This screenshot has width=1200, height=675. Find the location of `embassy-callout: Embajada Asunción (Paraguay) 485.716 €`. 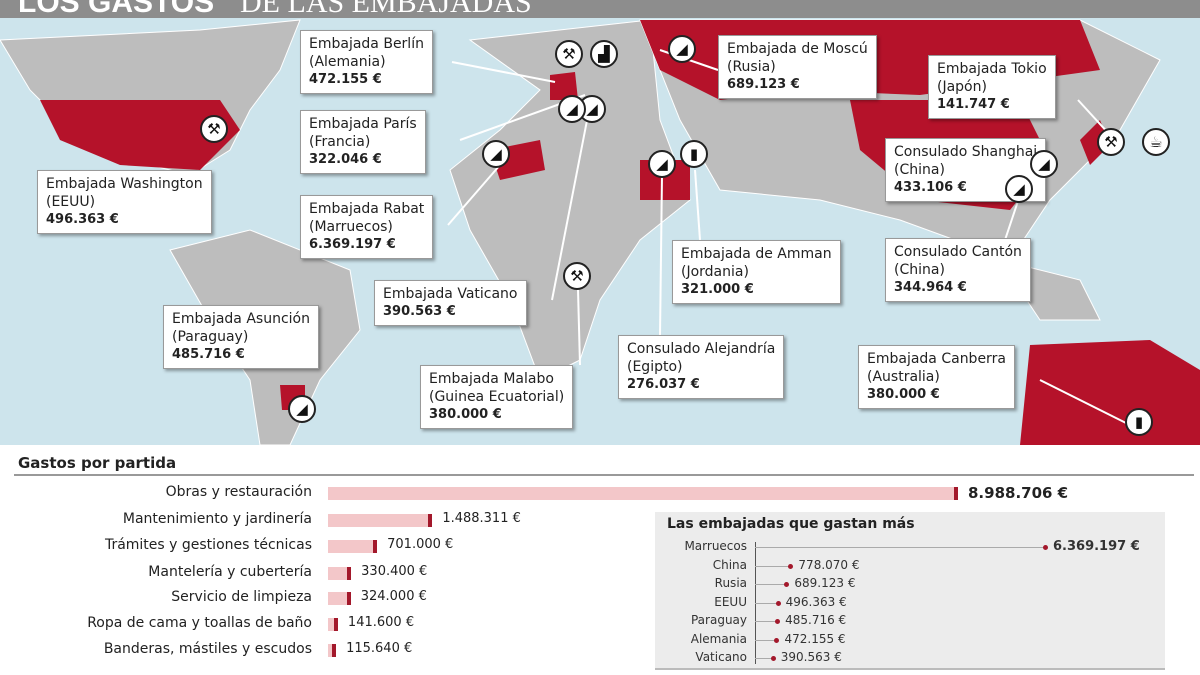

embassy-callout: Embajada Asunción (Paraguay) 485.716 € is located at coordinates (241, 337).